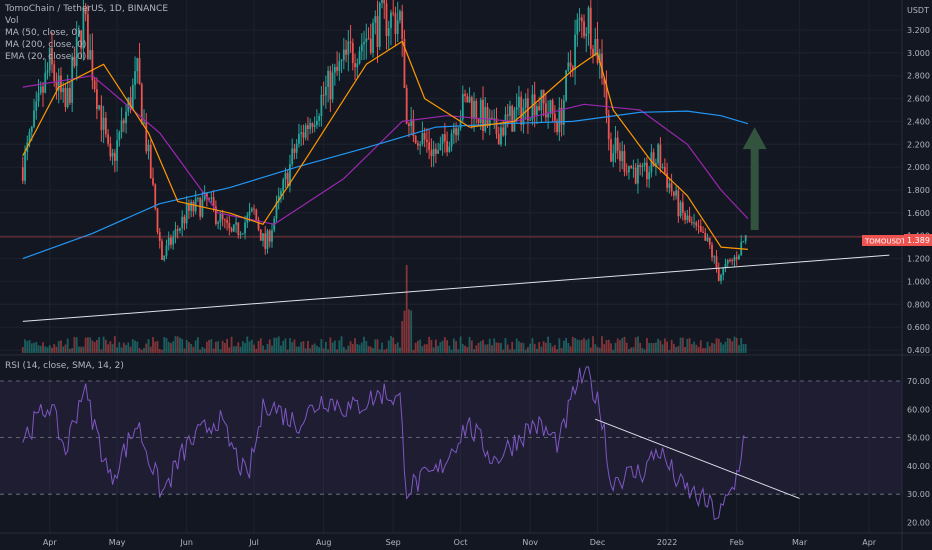 The width and height of the screenshot is (932, 550). I want to click on legend-ema20: EMA (20, close, 0), so click(46, 57).